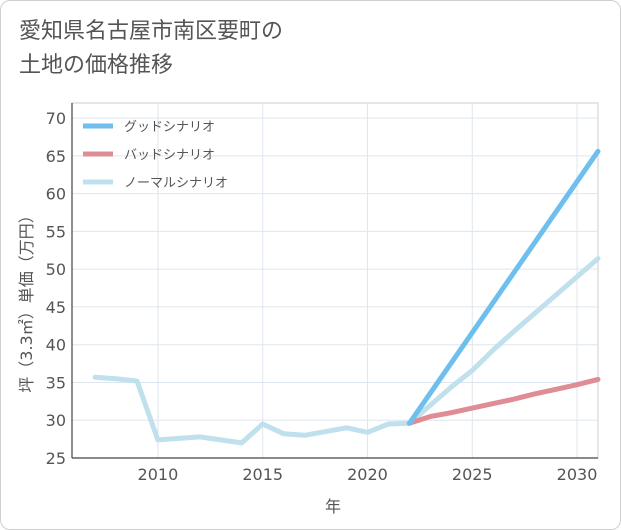  What do you see at coordinates (158, 474) in the screenshot?
I see `x-tick-label-2010: 2010` at bounding box center [158, 474].